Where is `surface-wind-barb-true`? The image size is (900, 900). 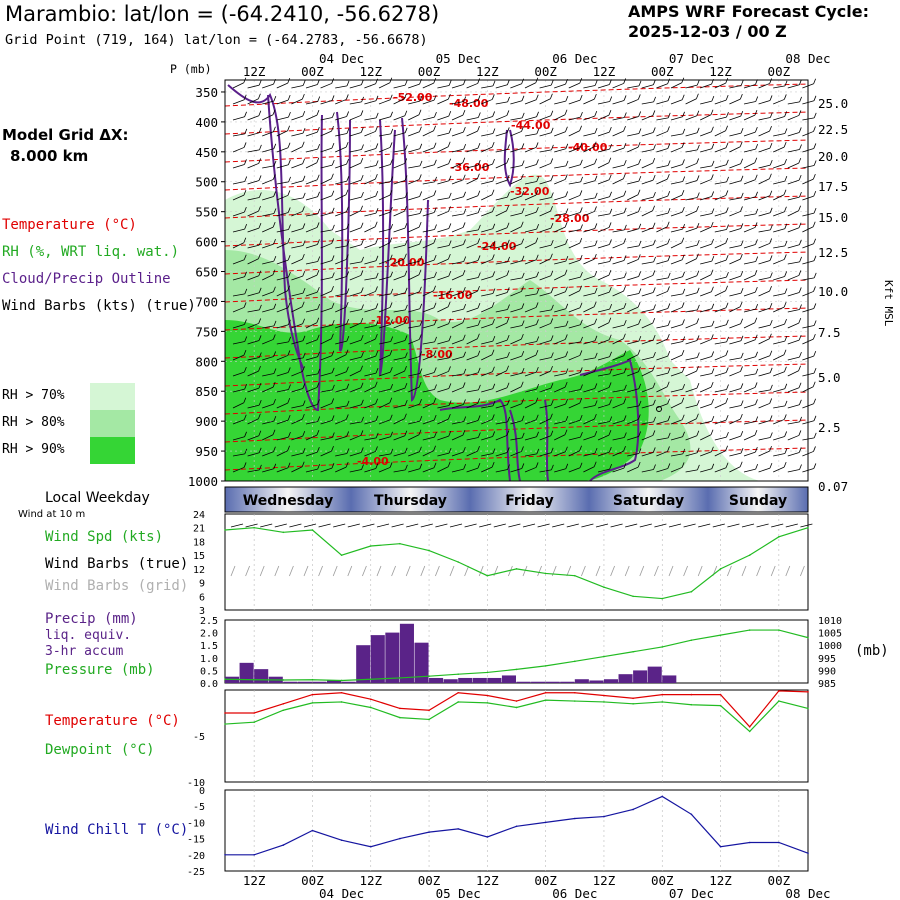
surface-wind-barb-true is located at coordinates (514, 525).